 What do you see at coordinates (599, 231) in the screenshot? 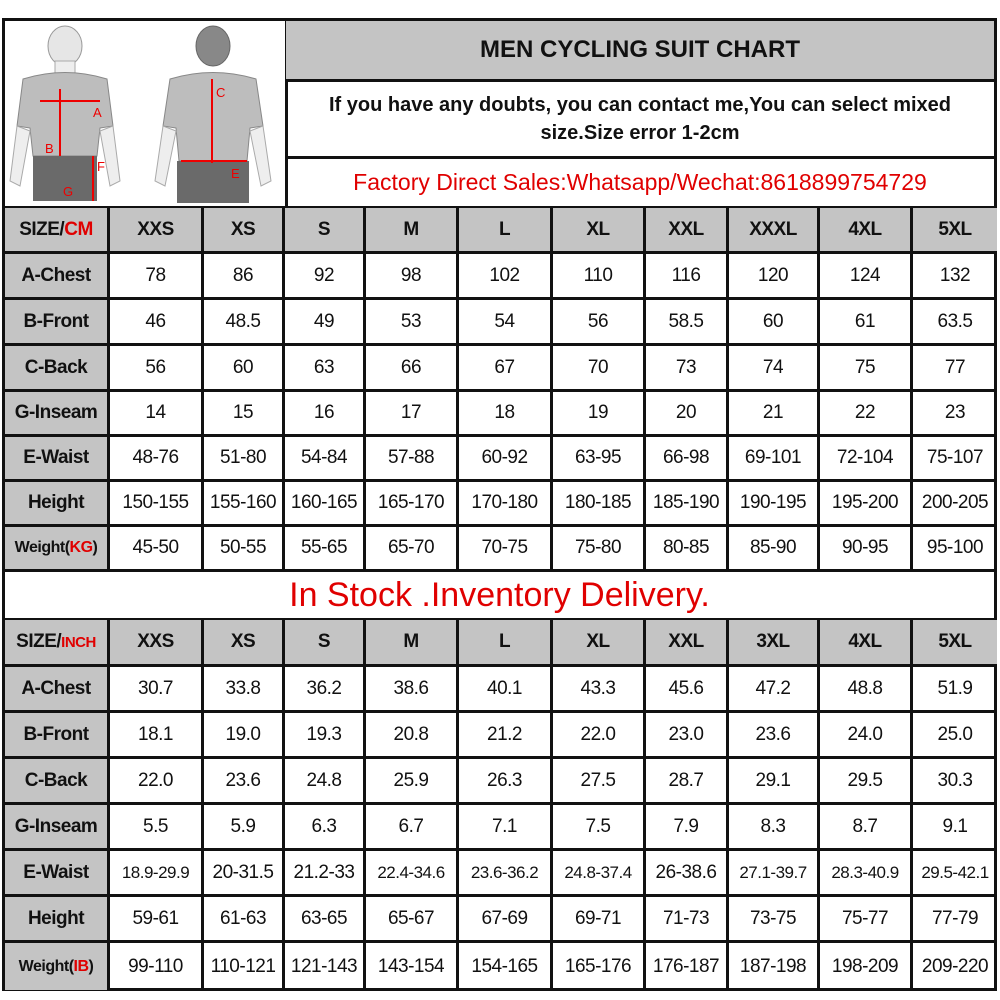
I see `size-header-xl: XL` at bounding box center [599, 231].